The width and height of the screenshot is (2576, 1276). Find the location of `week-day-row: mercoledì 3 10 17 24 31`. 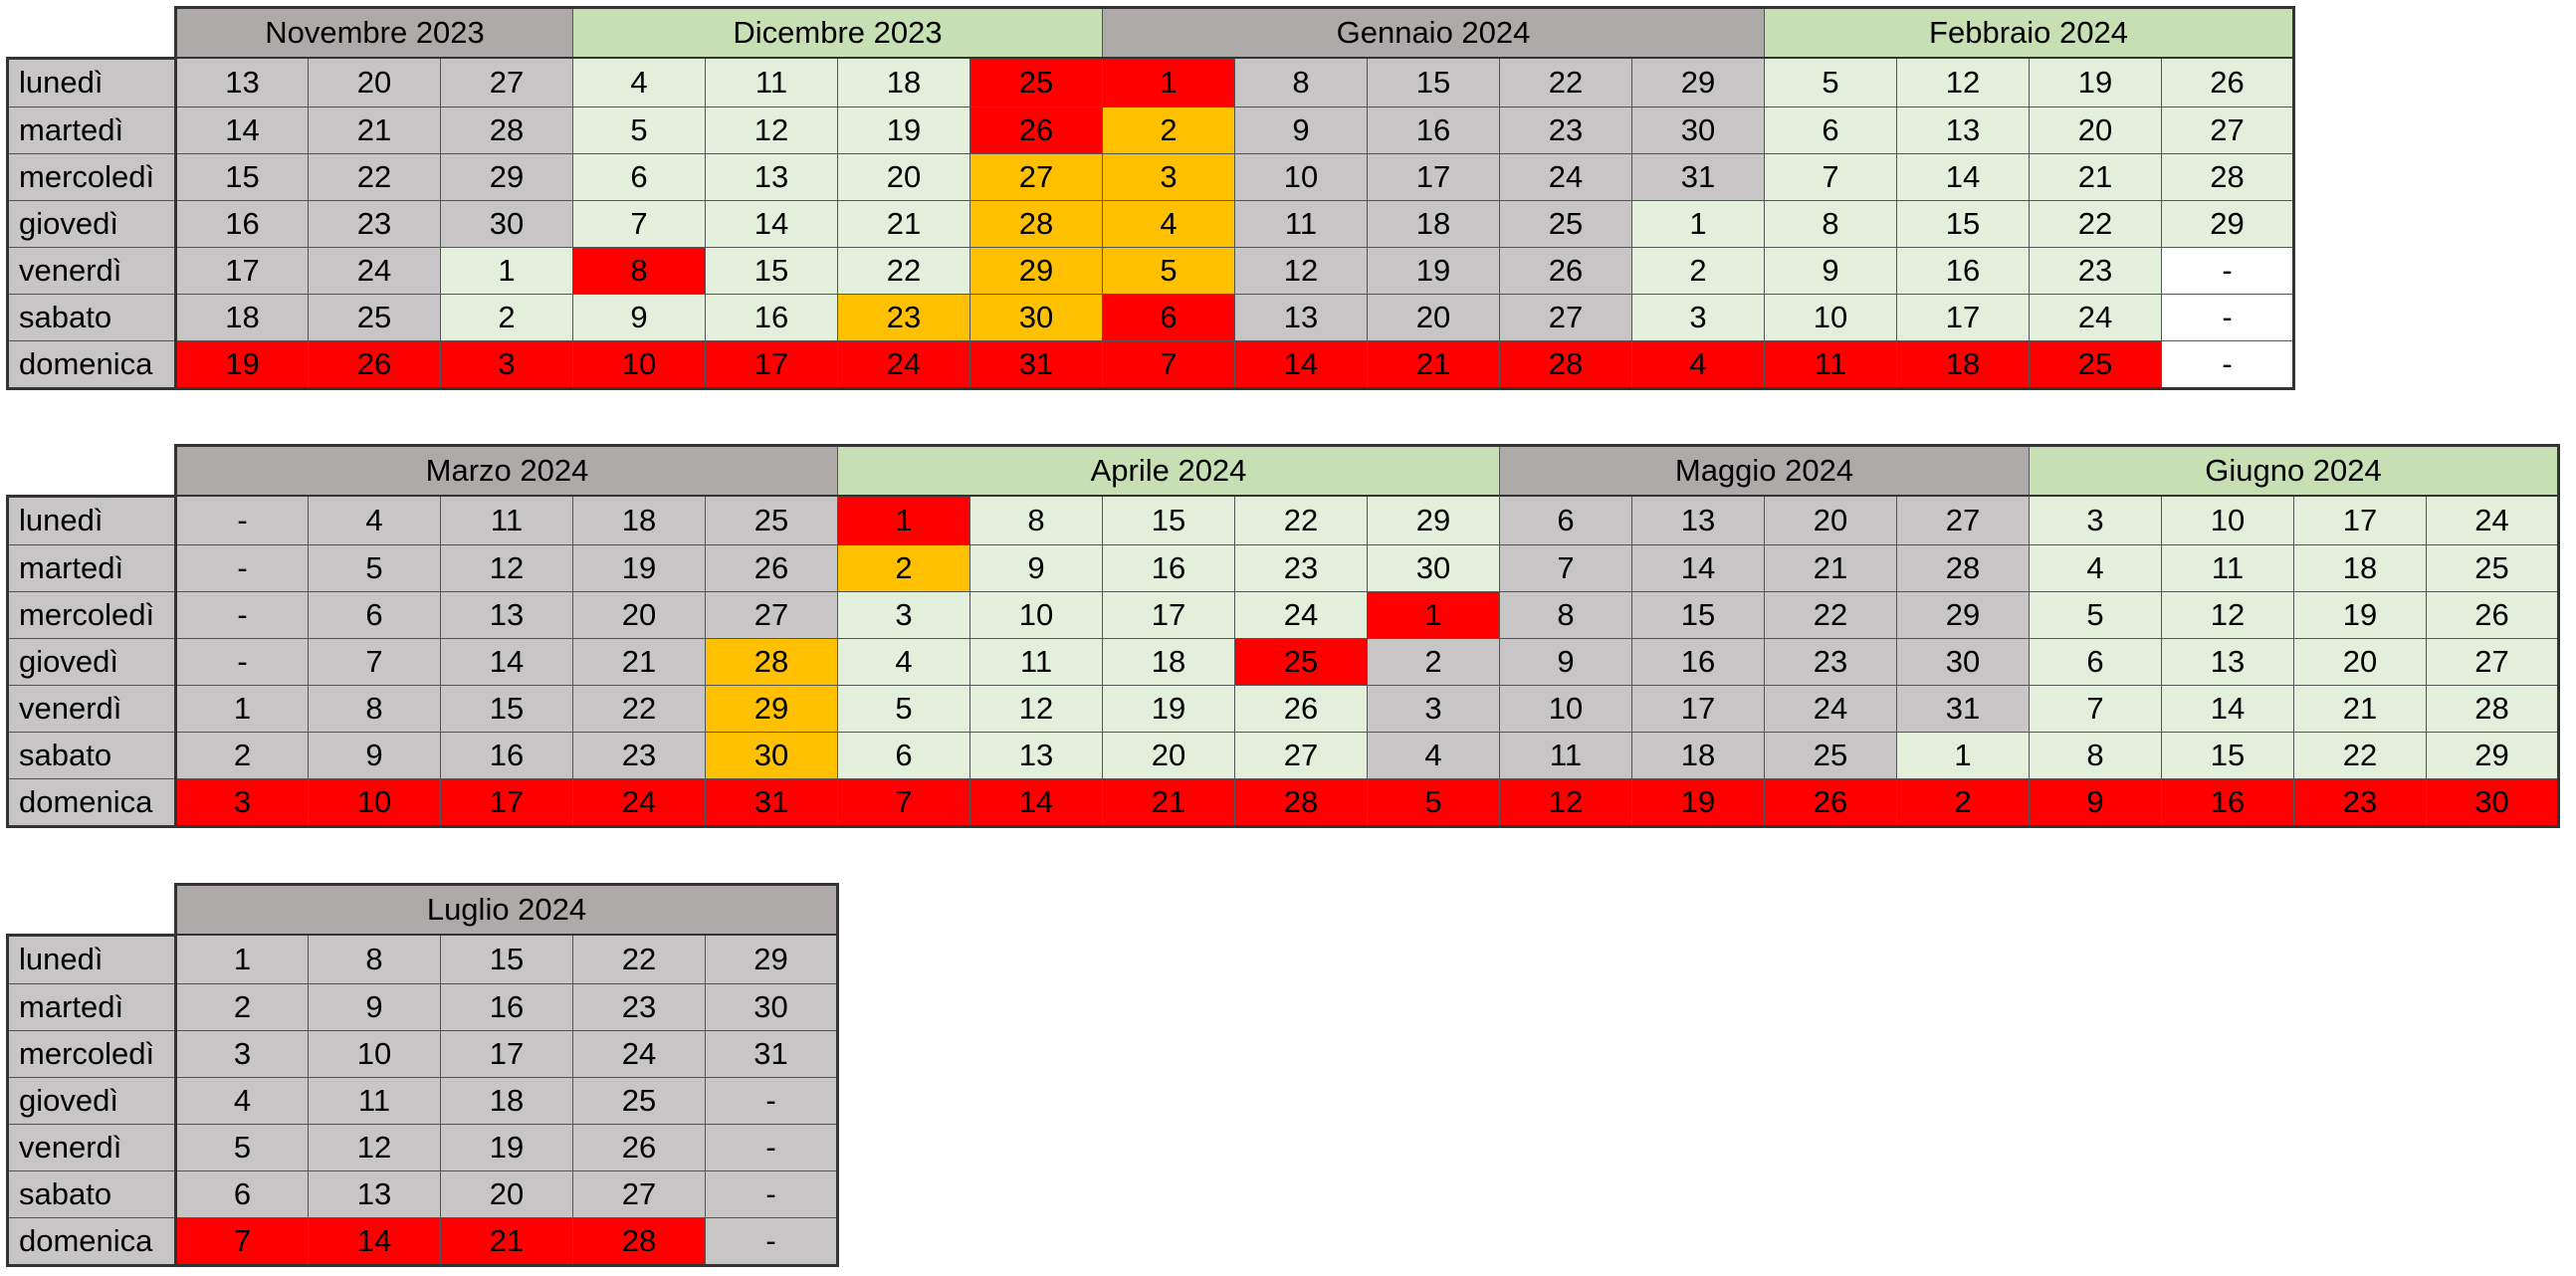

week-day-row: mercoledì 3 10 17 24 31 is located at coordinates (422, 1054).